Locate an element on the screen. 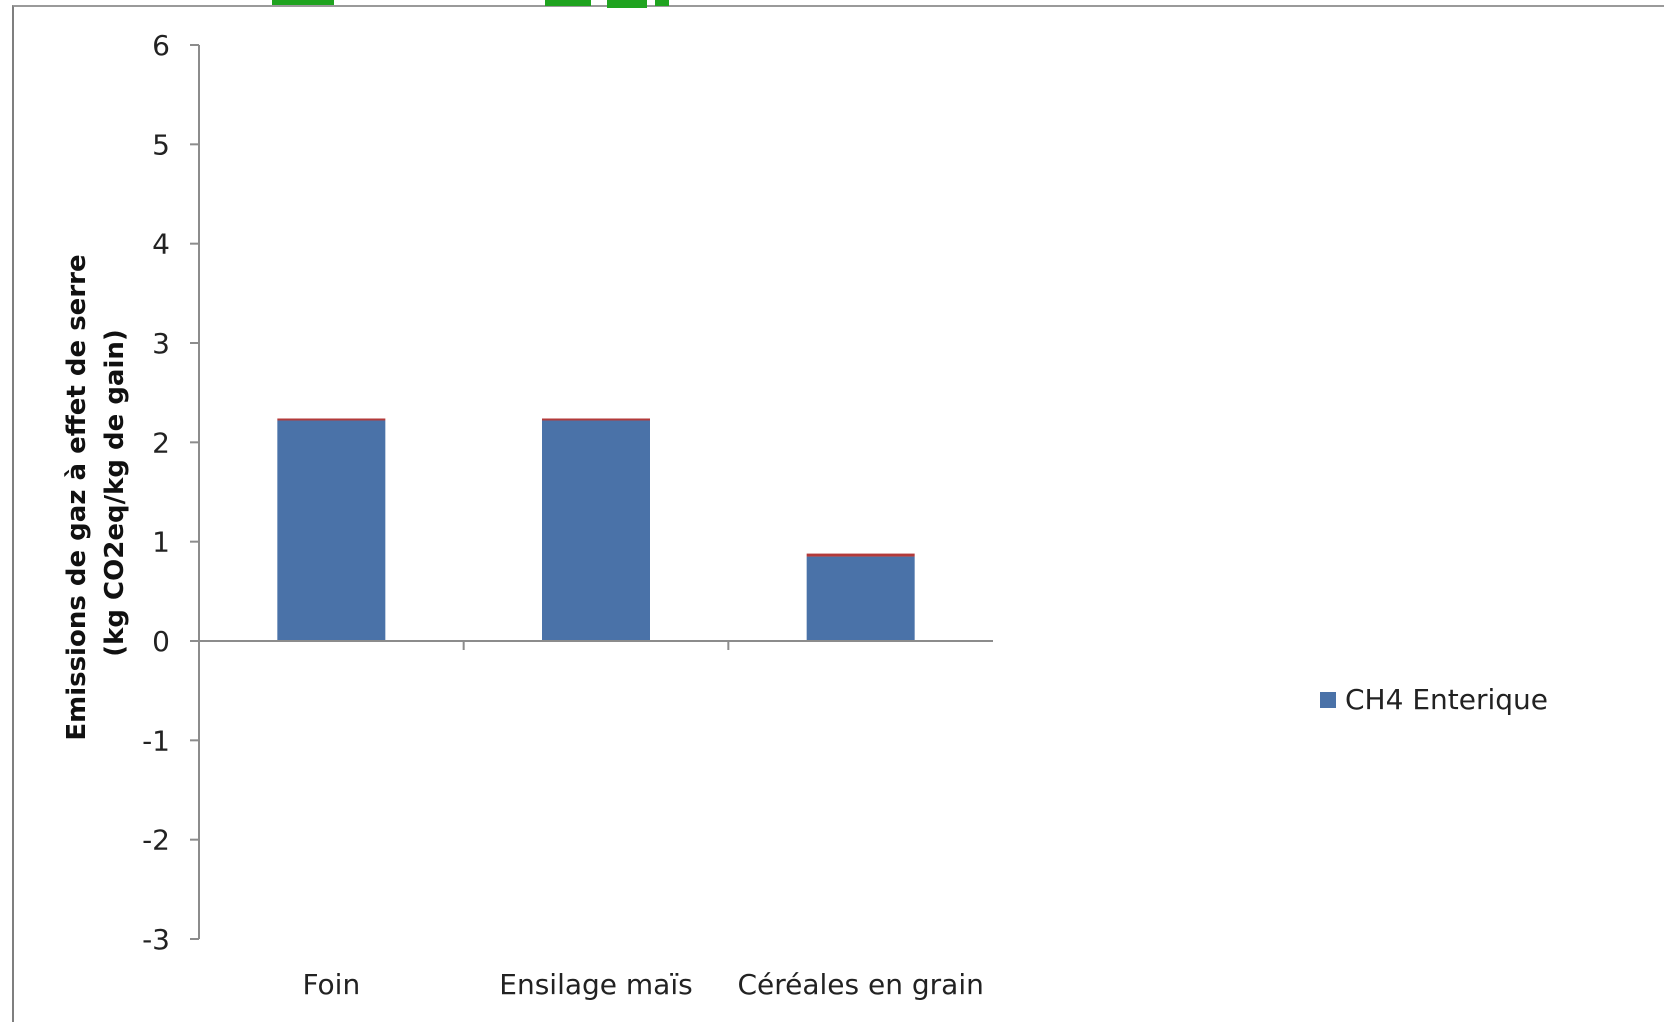 Image resolution: width=1664 pixels, height=1022 pixels. y-tick-label-7: -1 is located at coordinates (156, 740).